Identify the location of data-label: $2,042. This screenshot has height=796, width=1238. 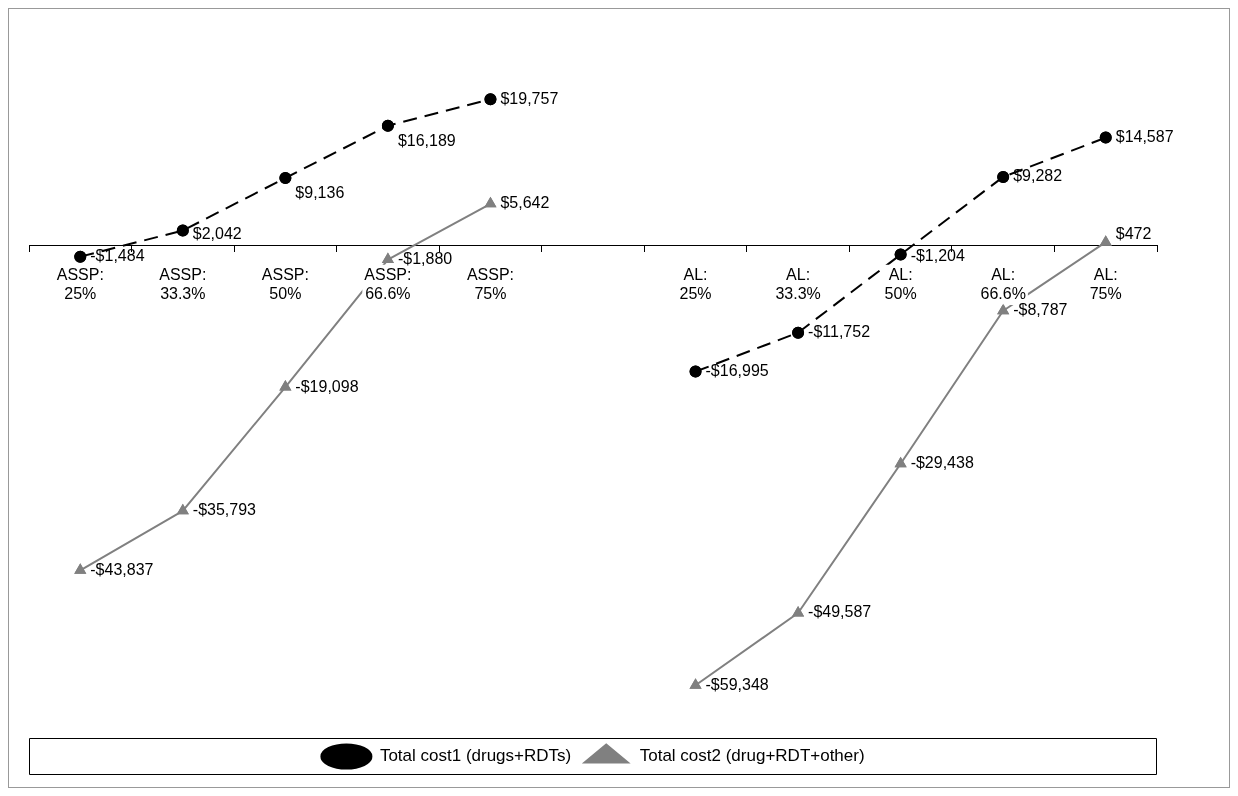
(217, 234).